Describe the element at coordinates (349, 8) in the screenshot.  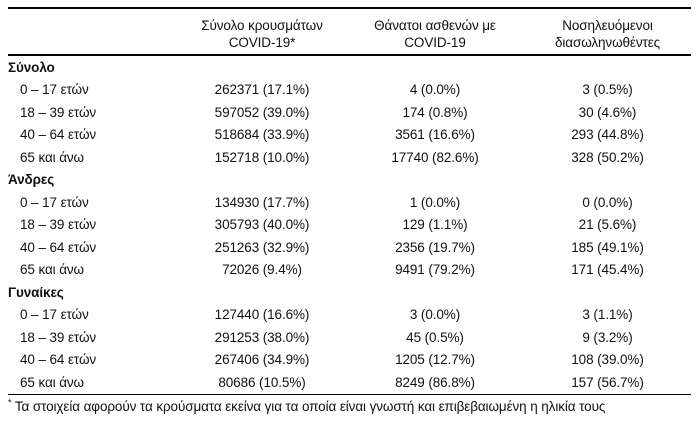
I see `table-top-rule` at that location.